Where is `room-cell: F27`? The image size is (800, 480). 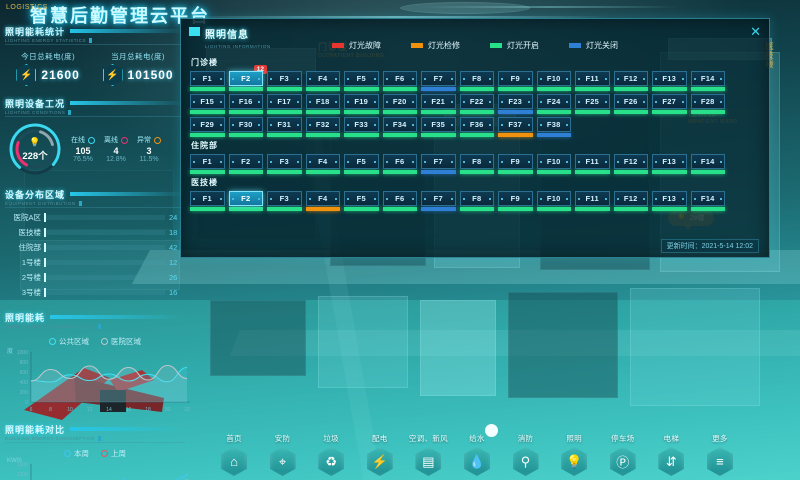
room-cell: F27 is located at coordinates (669, 104).